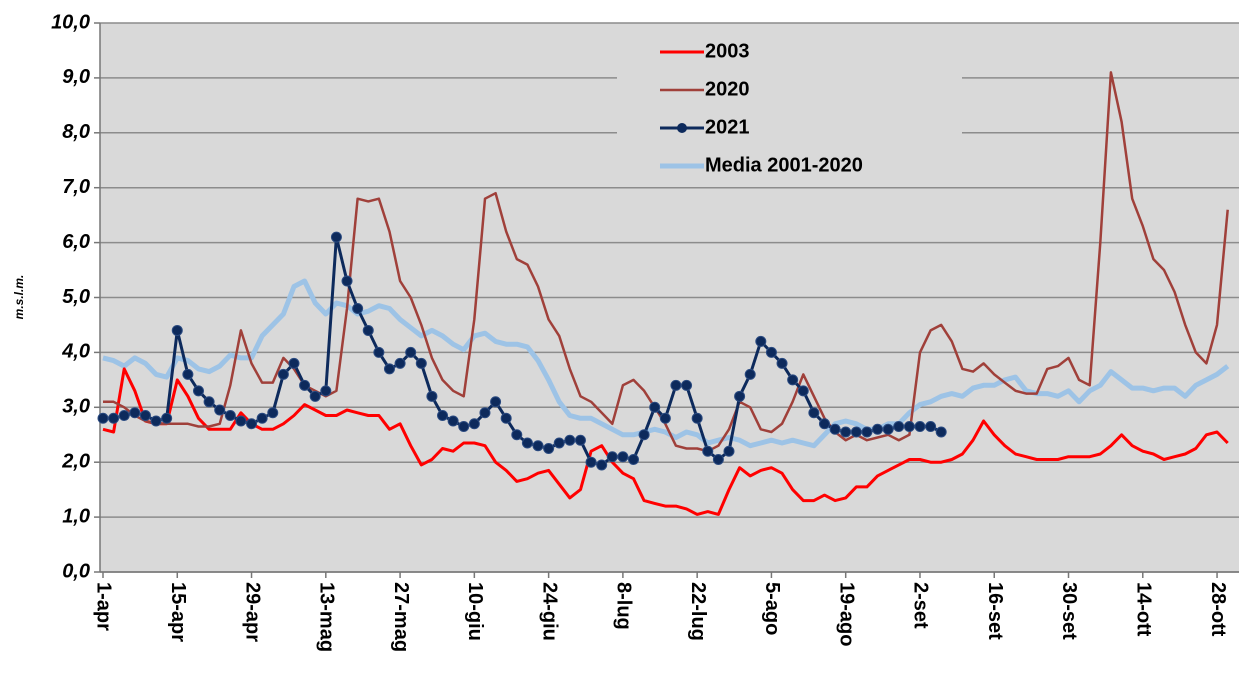  I want to click on legend-marker, so click(682, 128).